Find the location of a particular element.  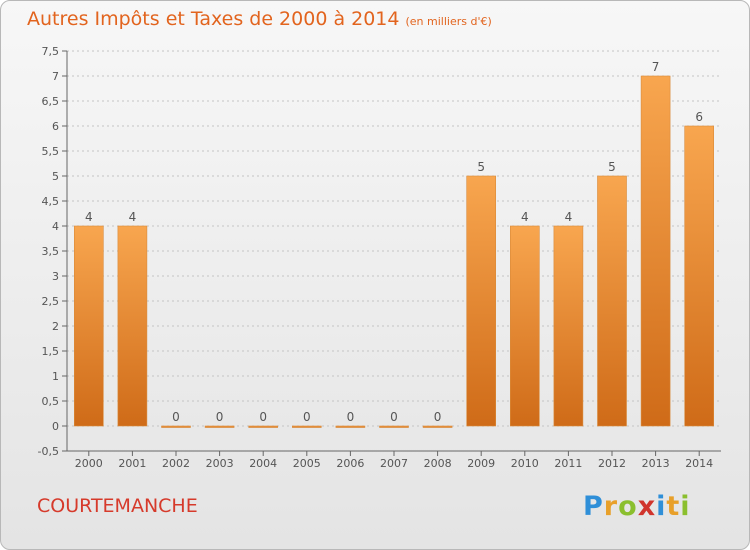

logo-letter: r is located at coordinates (611, 506).